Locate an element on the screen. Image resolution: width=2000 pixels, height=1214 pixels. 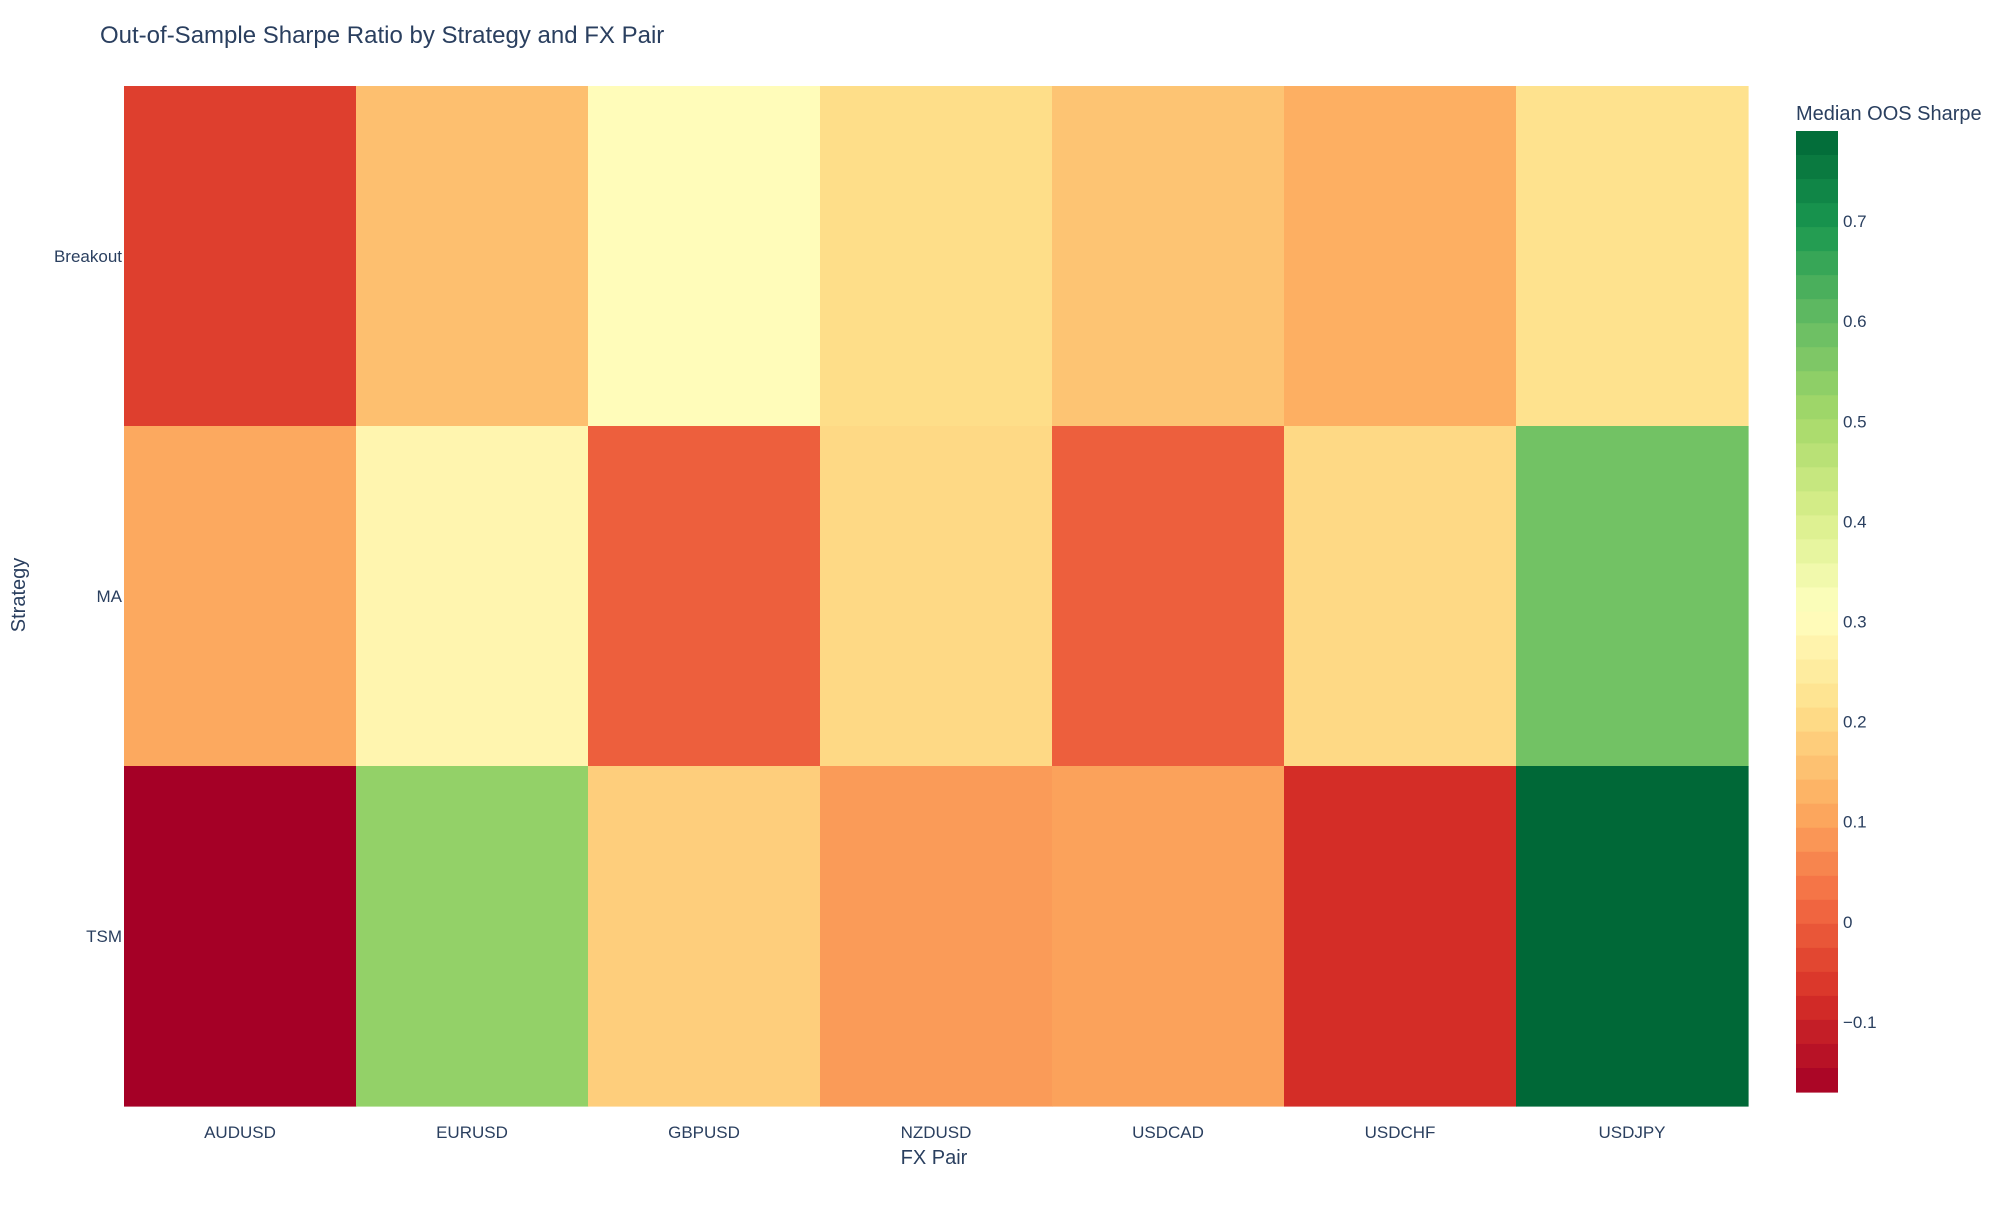
heatmap-cell-ma-usdjpy is located at coordinates (1632, 596).